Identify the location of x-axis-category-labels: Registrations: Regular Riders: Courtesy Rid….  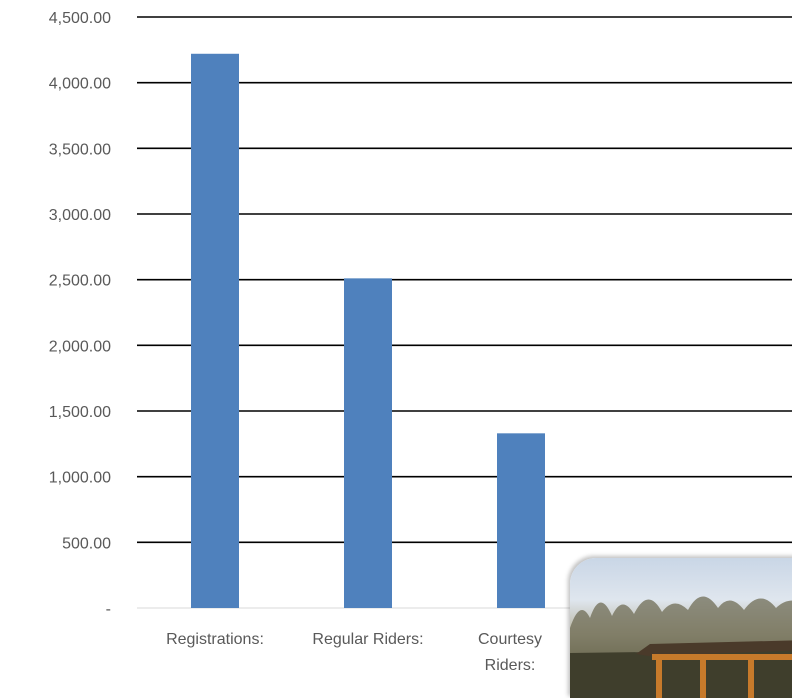
(354, 652).